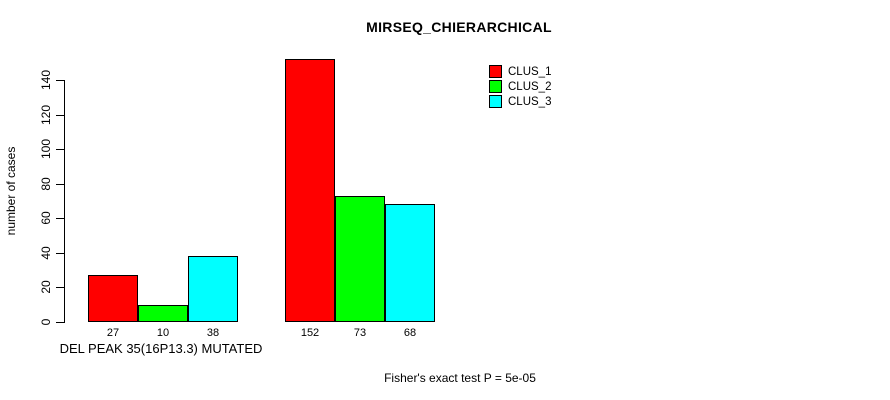  I want to click on bar-value-label: 10, so click(163, 333).